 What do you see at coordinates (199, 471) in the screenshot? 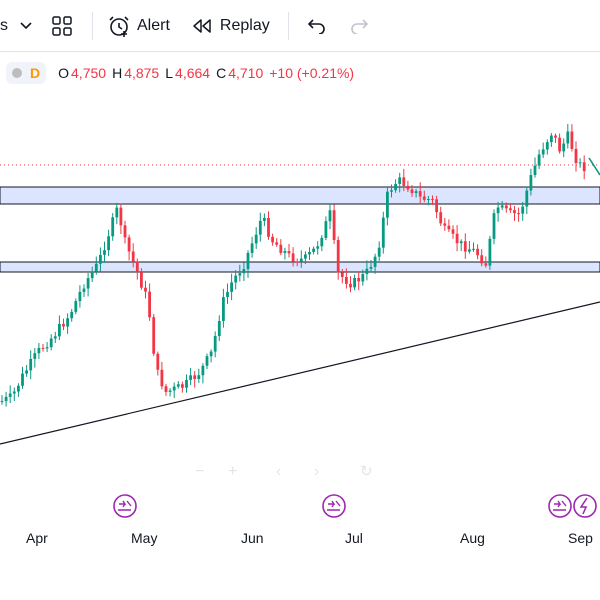
I see `zoom-out-icon: −` at bounding box center [199, 471].